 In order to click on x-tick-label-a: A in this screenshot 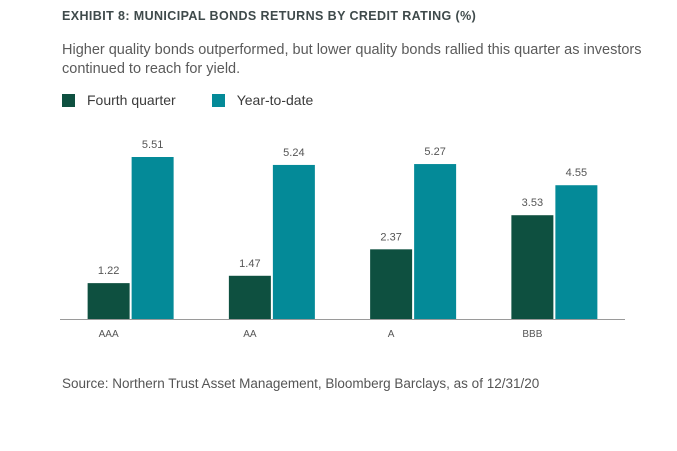, I will do `click(391, 334)`.